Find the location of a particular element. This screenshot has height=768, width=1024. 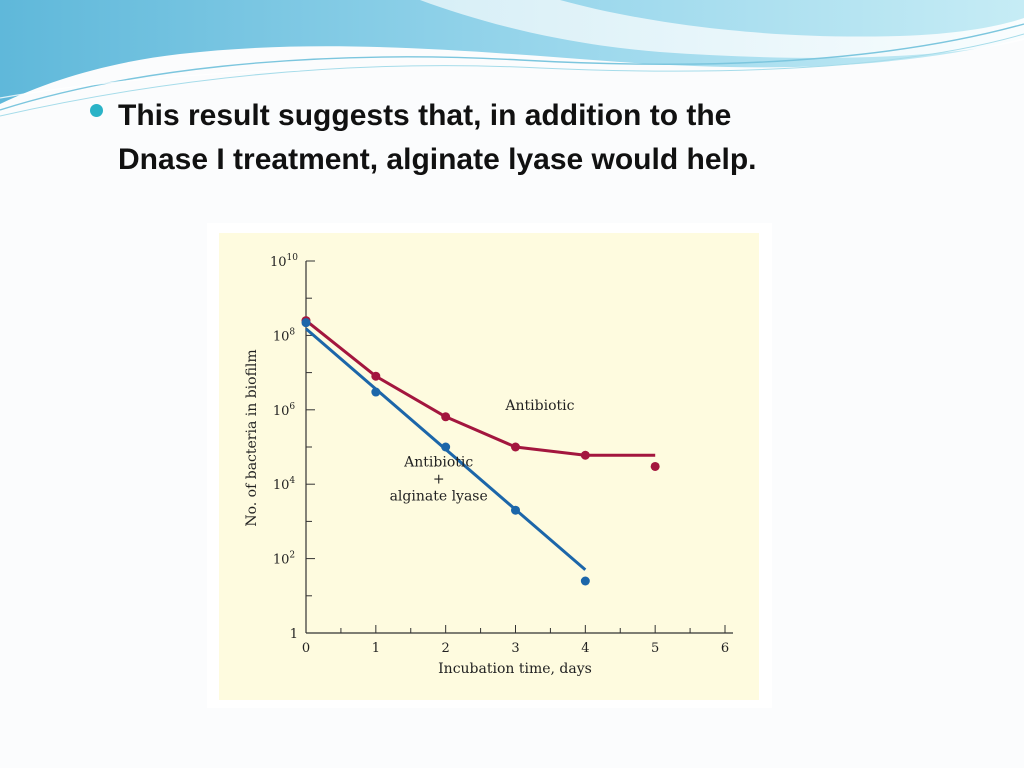

series-label-2: Antibiotic is located at coordinates (438, 462).